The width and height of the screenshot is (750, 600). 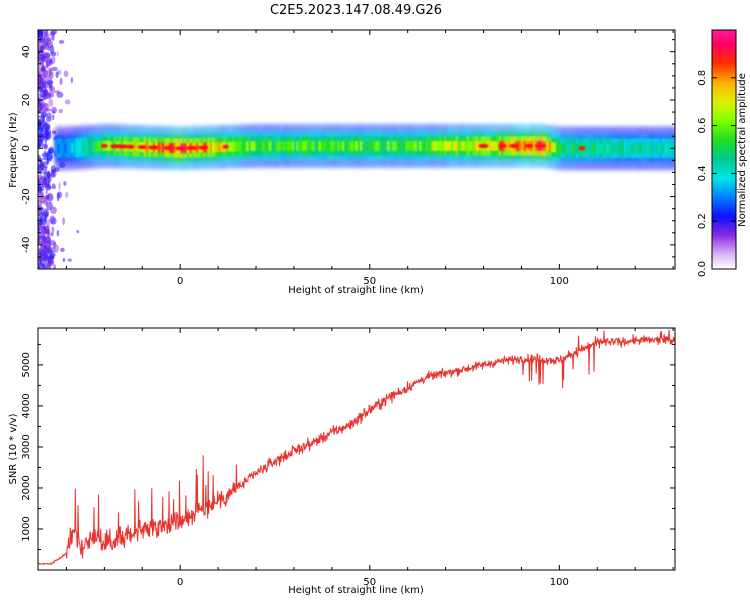 What do you see at coordinates (26, 245) in the screenshot?
I see `spectrogram-ytick-label: -40` at bounding box center [26, 245].